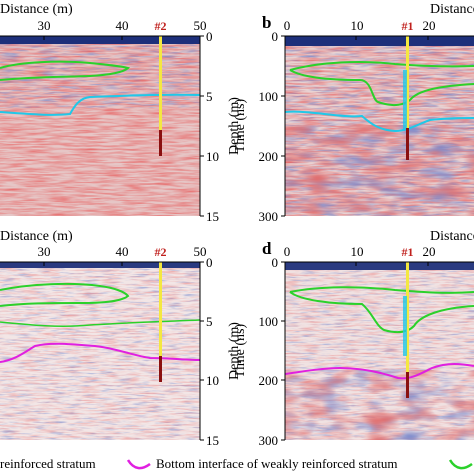 This screenshot has width=474, height=474. Describe the element at coordinates (44, 251) in the screenshot. I see `x-tick-c-0: 30` at that location.